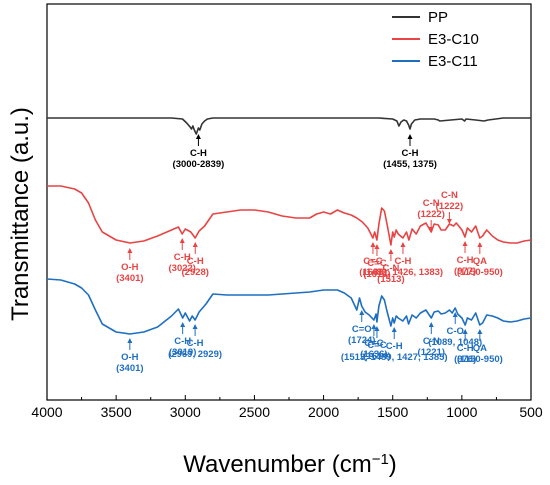 Image resolution: width=550 pixels, height=485 pixels. I want to click on peak-label: O-H, so click(130, 267).